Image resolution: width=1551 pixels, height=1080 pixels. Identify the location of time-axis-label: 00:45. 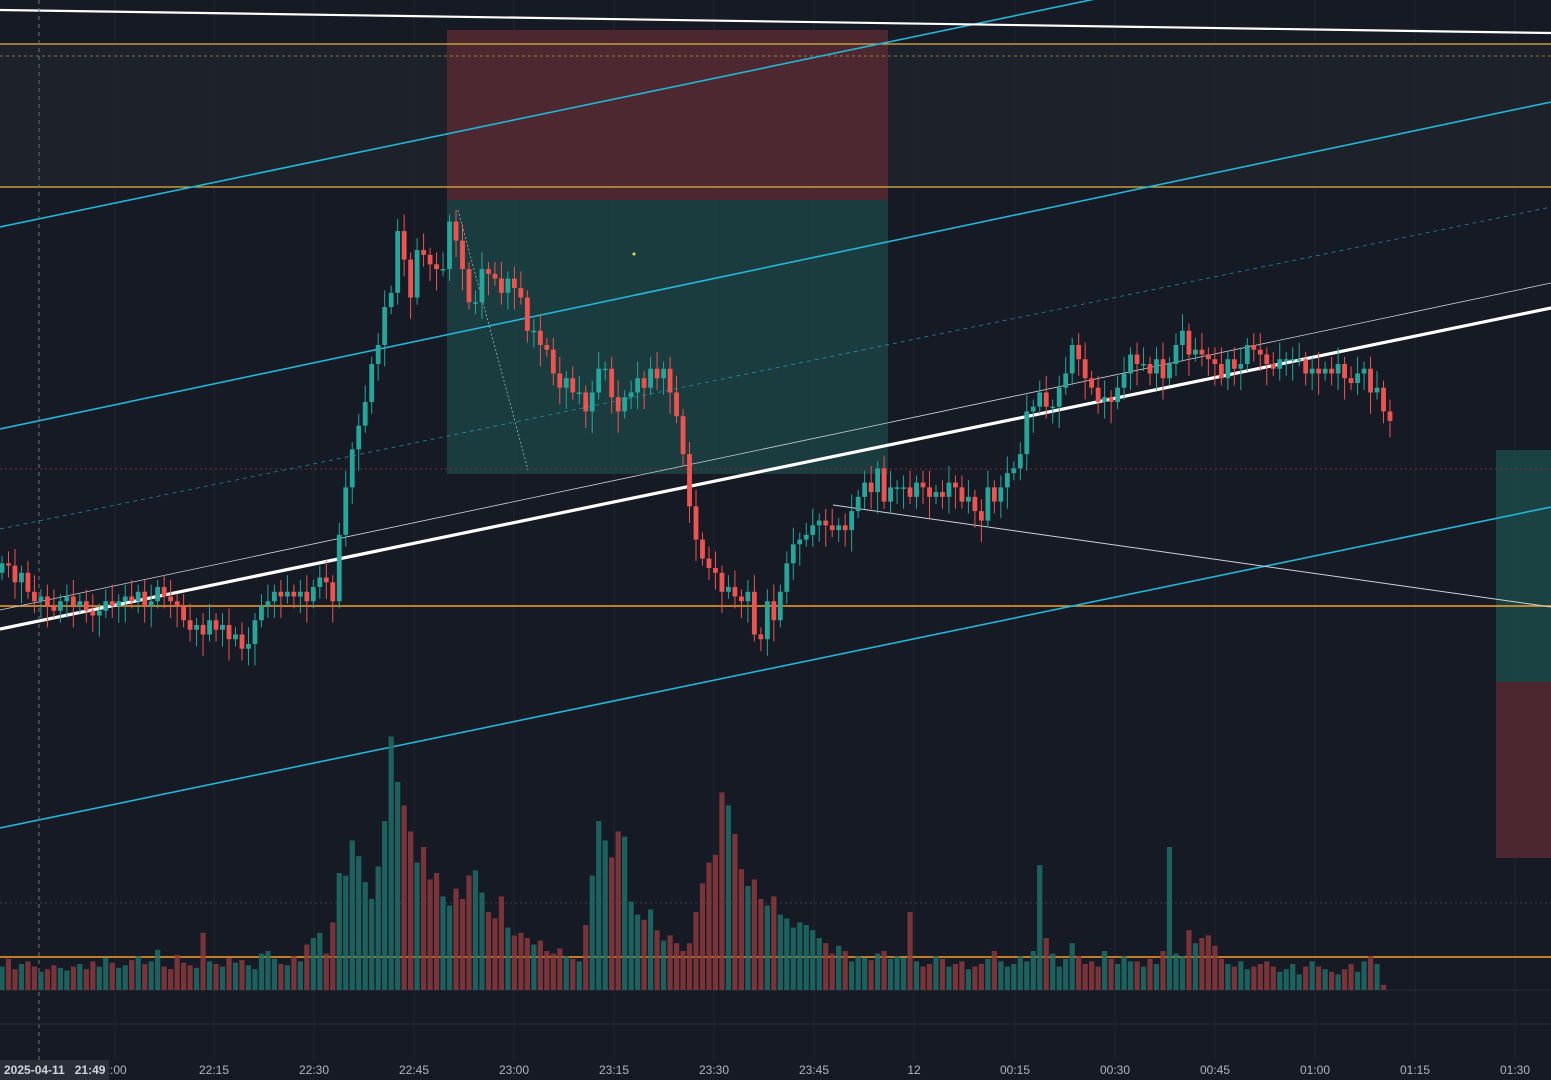
(1215, 1070).